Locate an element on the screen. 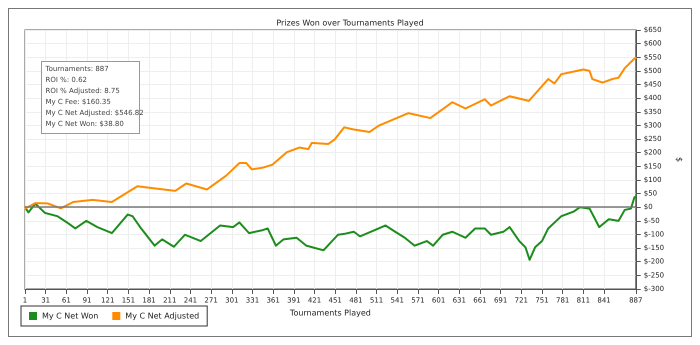 This screenshot has height=345, width=700. chart-title: Prizes Won over Tournaments Played is located at coordinates (350, 23).